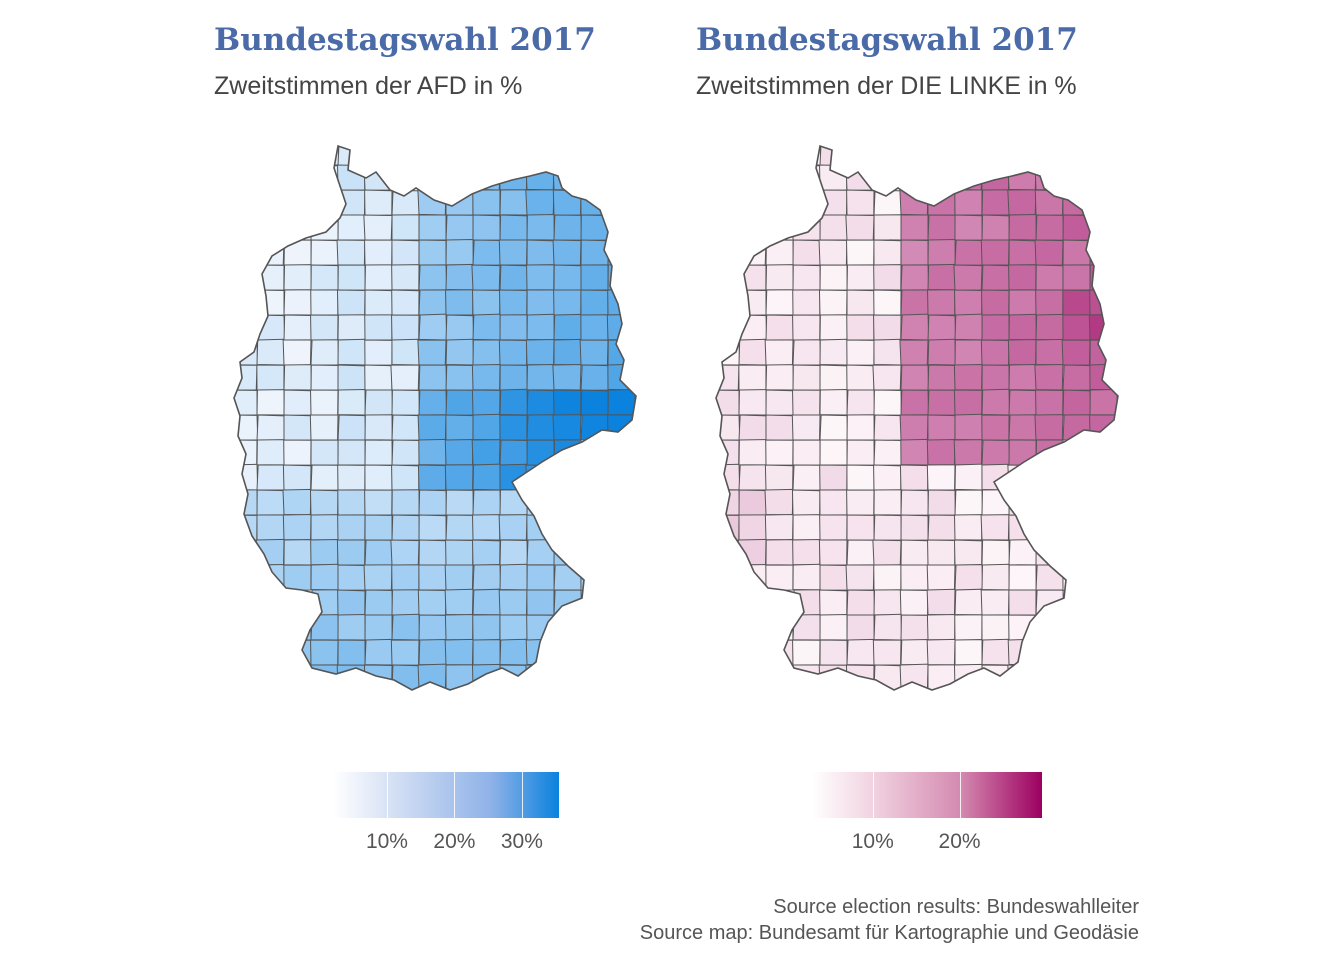 This screenshot has height=960, width=1344. Describe the element at coordinates (386, 841) in the screenshot. I see `legend-tick-label: 10%` at that location.